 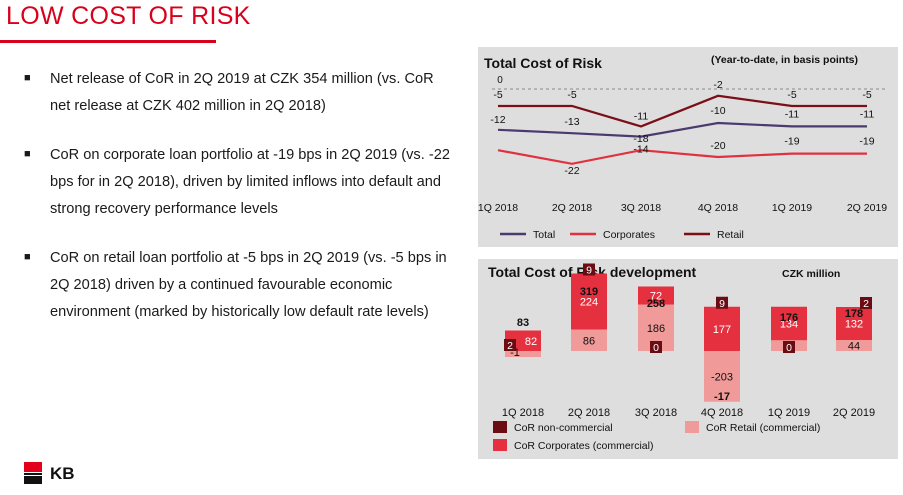 I want to click on data-label: 134, so click(x=789, y=325).